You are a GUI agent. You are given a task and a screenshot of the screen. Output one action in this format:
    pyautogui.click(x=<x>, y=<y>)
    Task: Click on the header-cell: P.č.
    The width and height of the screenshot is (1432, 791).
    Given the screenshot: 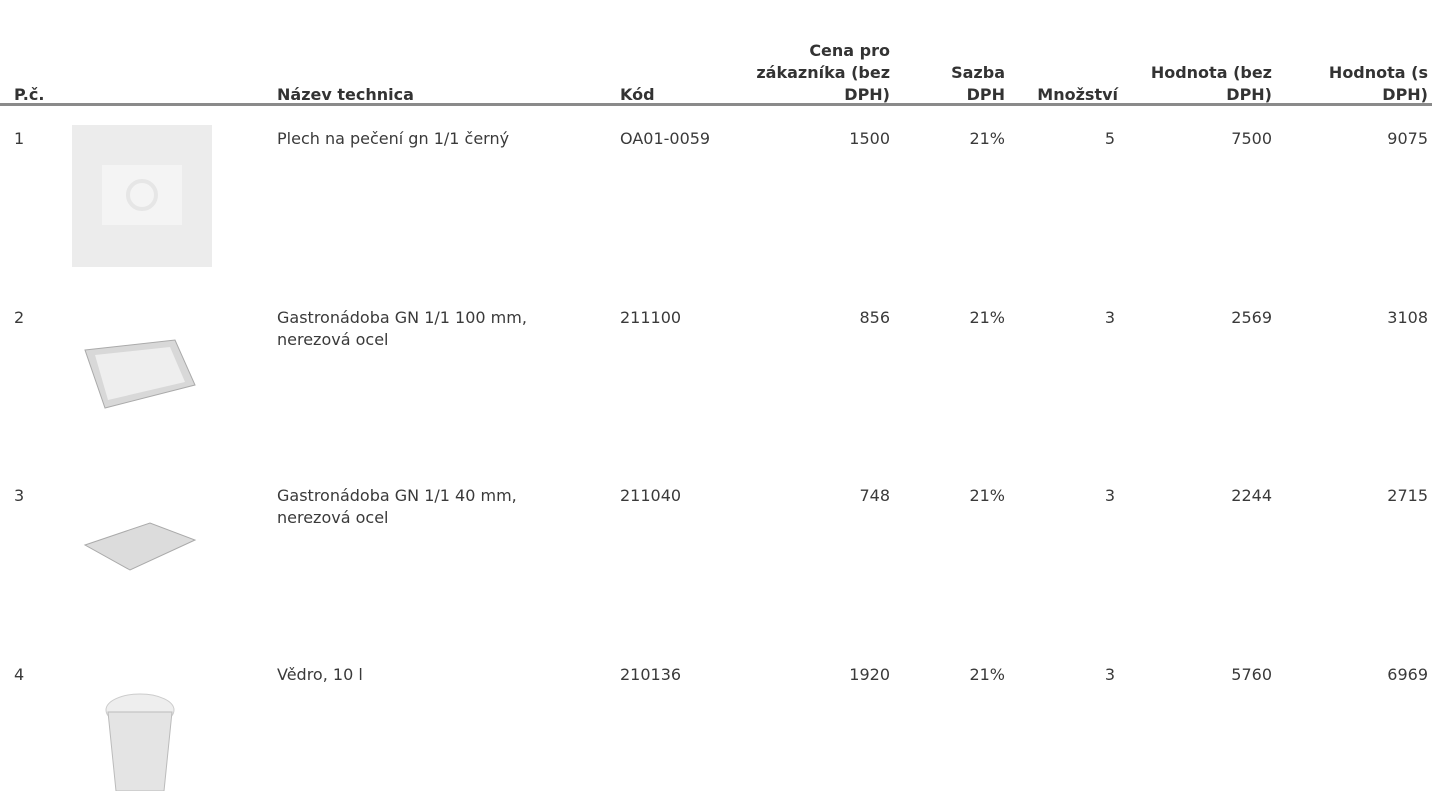 What is the action you would take?
    pyautogui.click(x=29, y=94)
    